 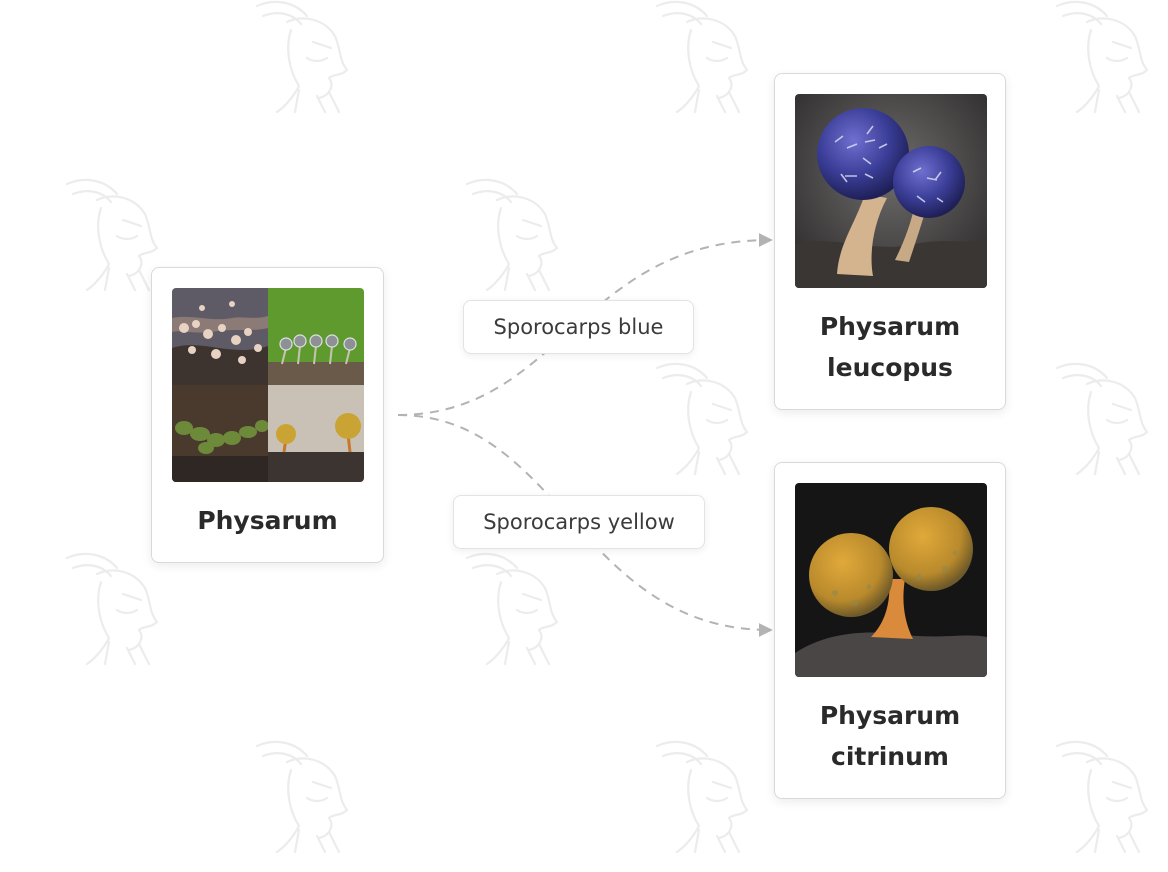 I want to click on edge-label-sporocarps-blue: Sporocarps blue, so click(x=578, y=327).